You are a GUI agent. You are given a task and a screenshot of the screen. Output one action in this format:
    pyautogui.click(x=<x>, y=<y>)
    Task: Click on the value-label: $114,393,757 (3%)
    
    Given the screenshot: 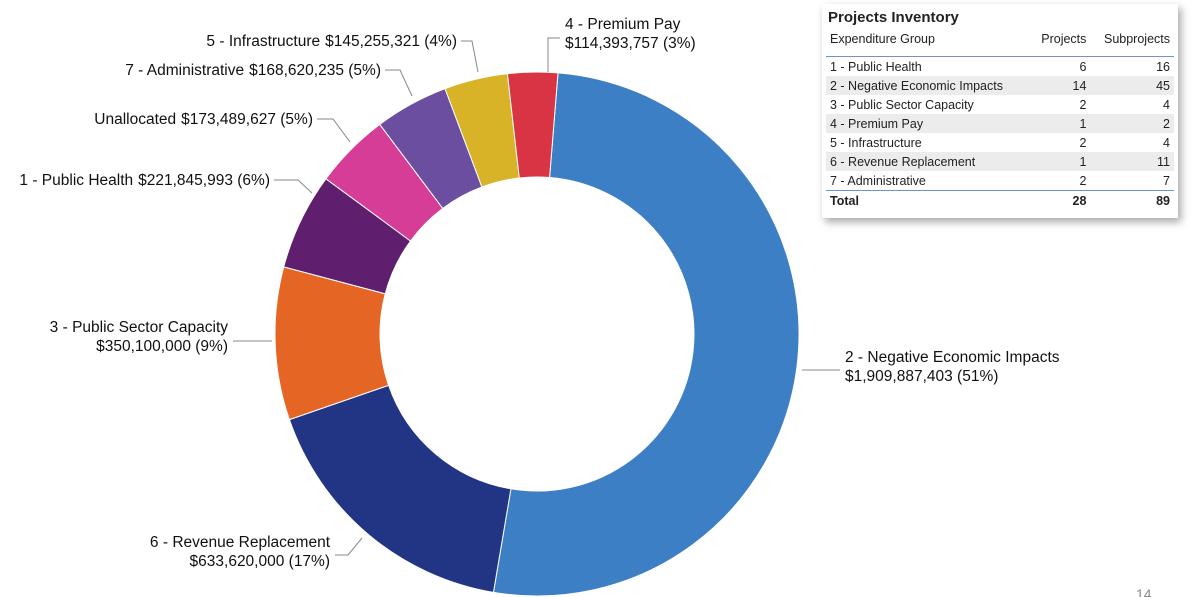 What is the action you would take?
    pyautogui.click(x=630, y=43)
    